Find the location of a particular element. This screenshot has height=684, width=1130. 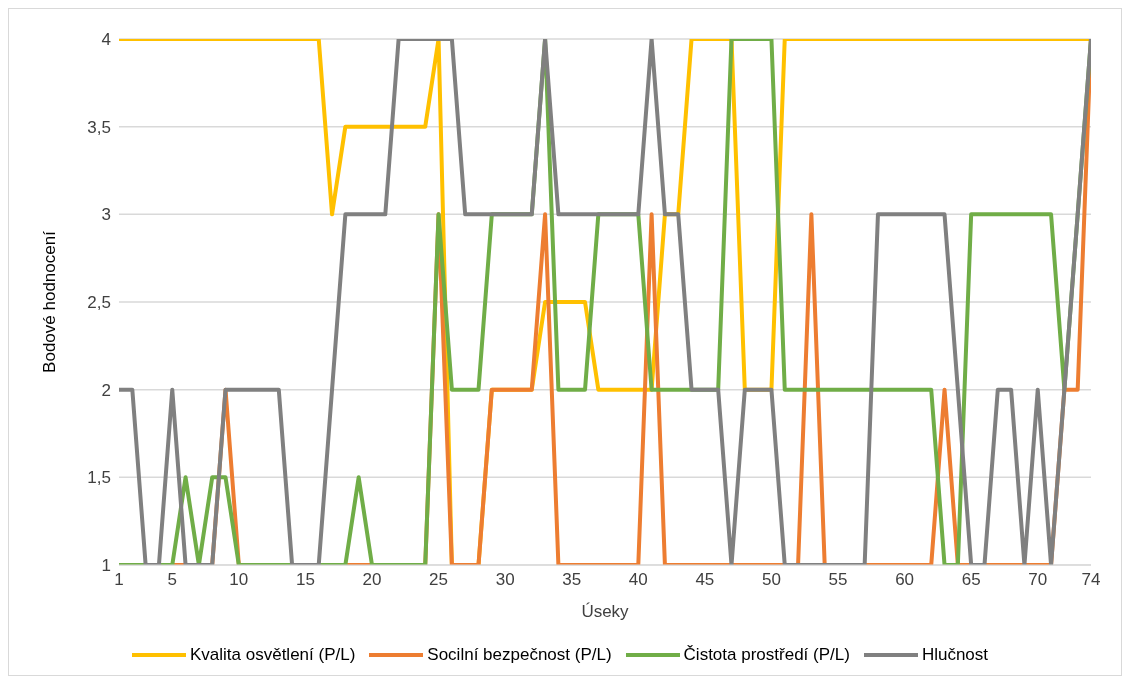

x-tick-label: 60 is located at coordinates (905, 580).